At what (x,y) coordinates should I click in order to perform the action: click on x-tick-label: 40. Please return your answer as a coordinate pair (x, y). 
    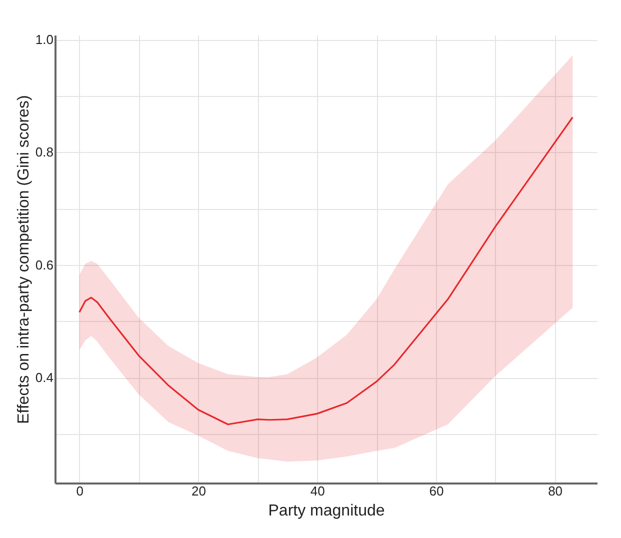
    Looking at the image, I should click on (317, 491).